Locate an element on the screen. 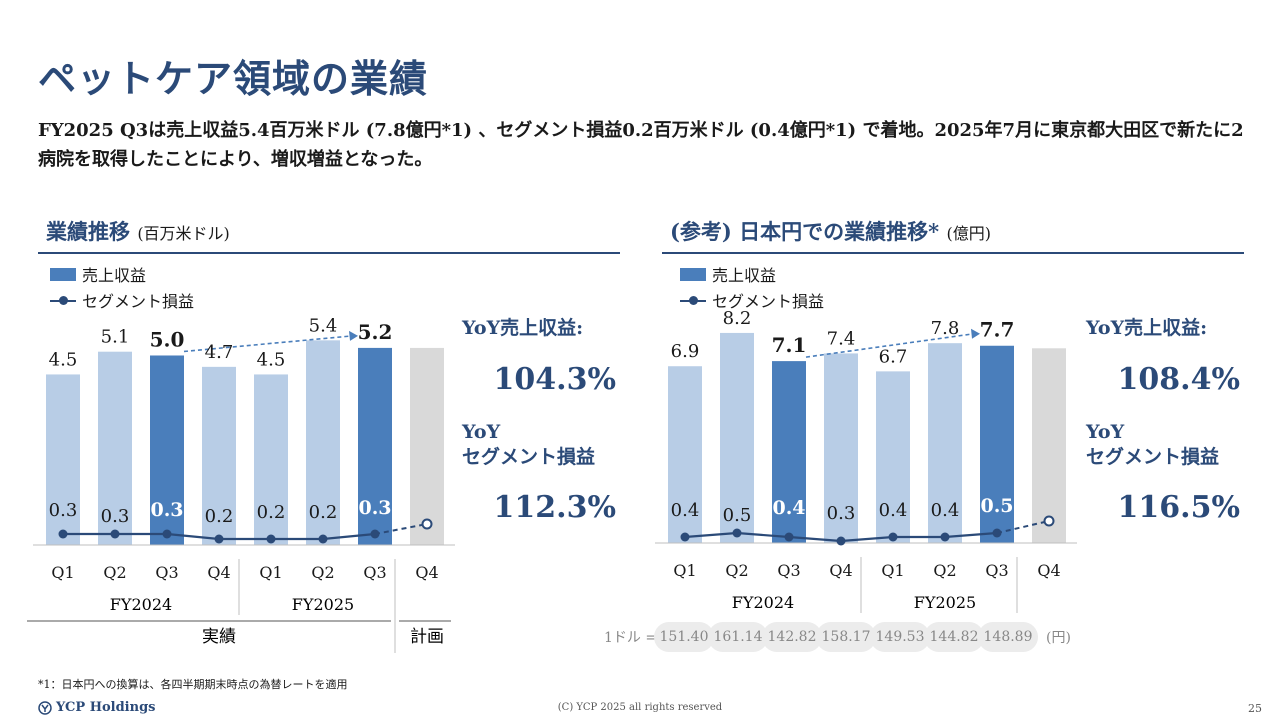  left-legend-revenue: 売上収益 is located at coordinates (98, 274).